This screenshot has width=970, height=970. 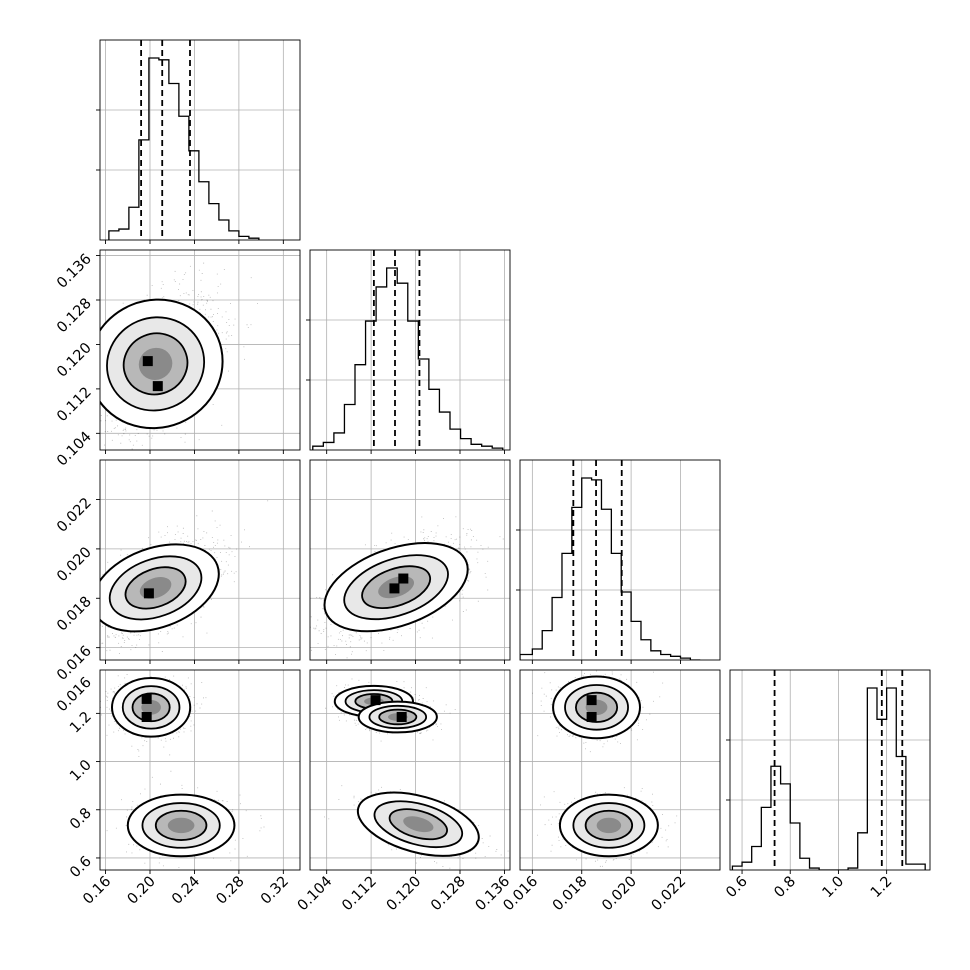 What do you see at coordinates (74, 449) in the screenshot?
I see `y-tick-label: 0.104` at bounding box center [74, 449].